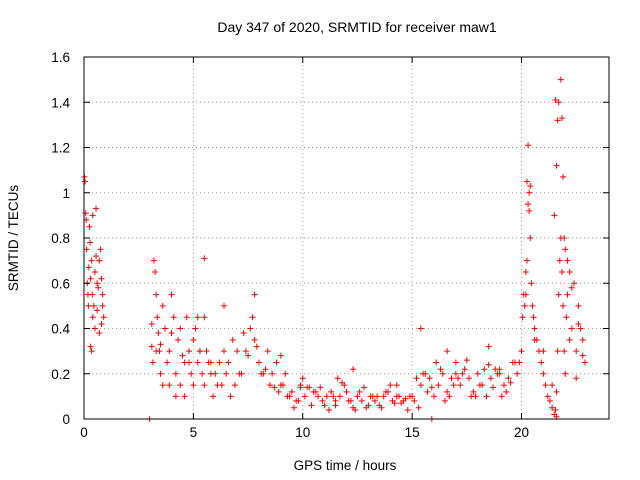 Image resolution: width=640 pixels, height=480 pixels. Describe the element at coordinates (60, 374) in the screenshot. I see `y-tick-label: 0.2` at that location.